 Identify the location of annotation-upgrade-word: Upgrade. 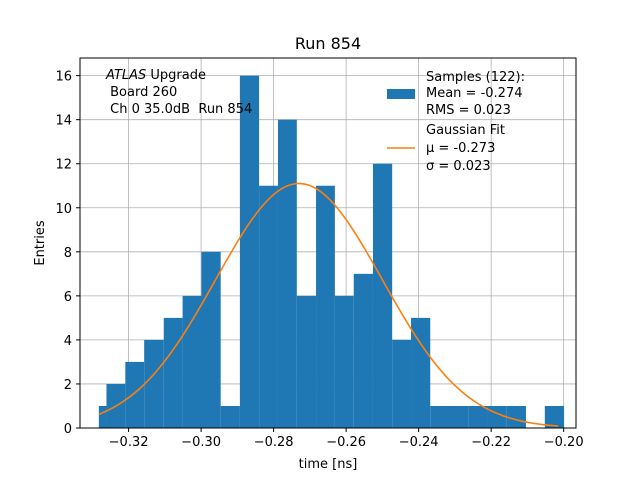
(176, 75).